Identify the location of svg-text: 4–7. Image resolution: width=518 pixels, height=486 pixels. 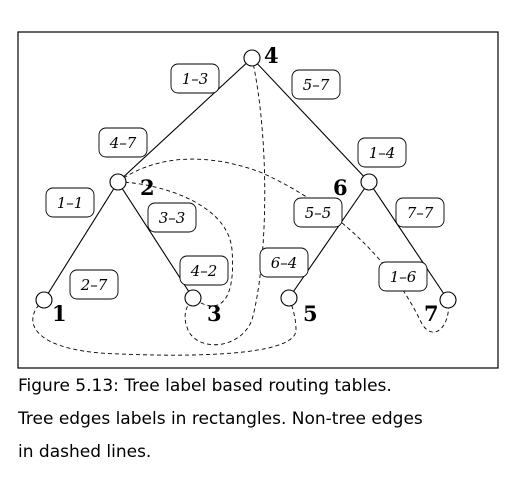
(123, 143).